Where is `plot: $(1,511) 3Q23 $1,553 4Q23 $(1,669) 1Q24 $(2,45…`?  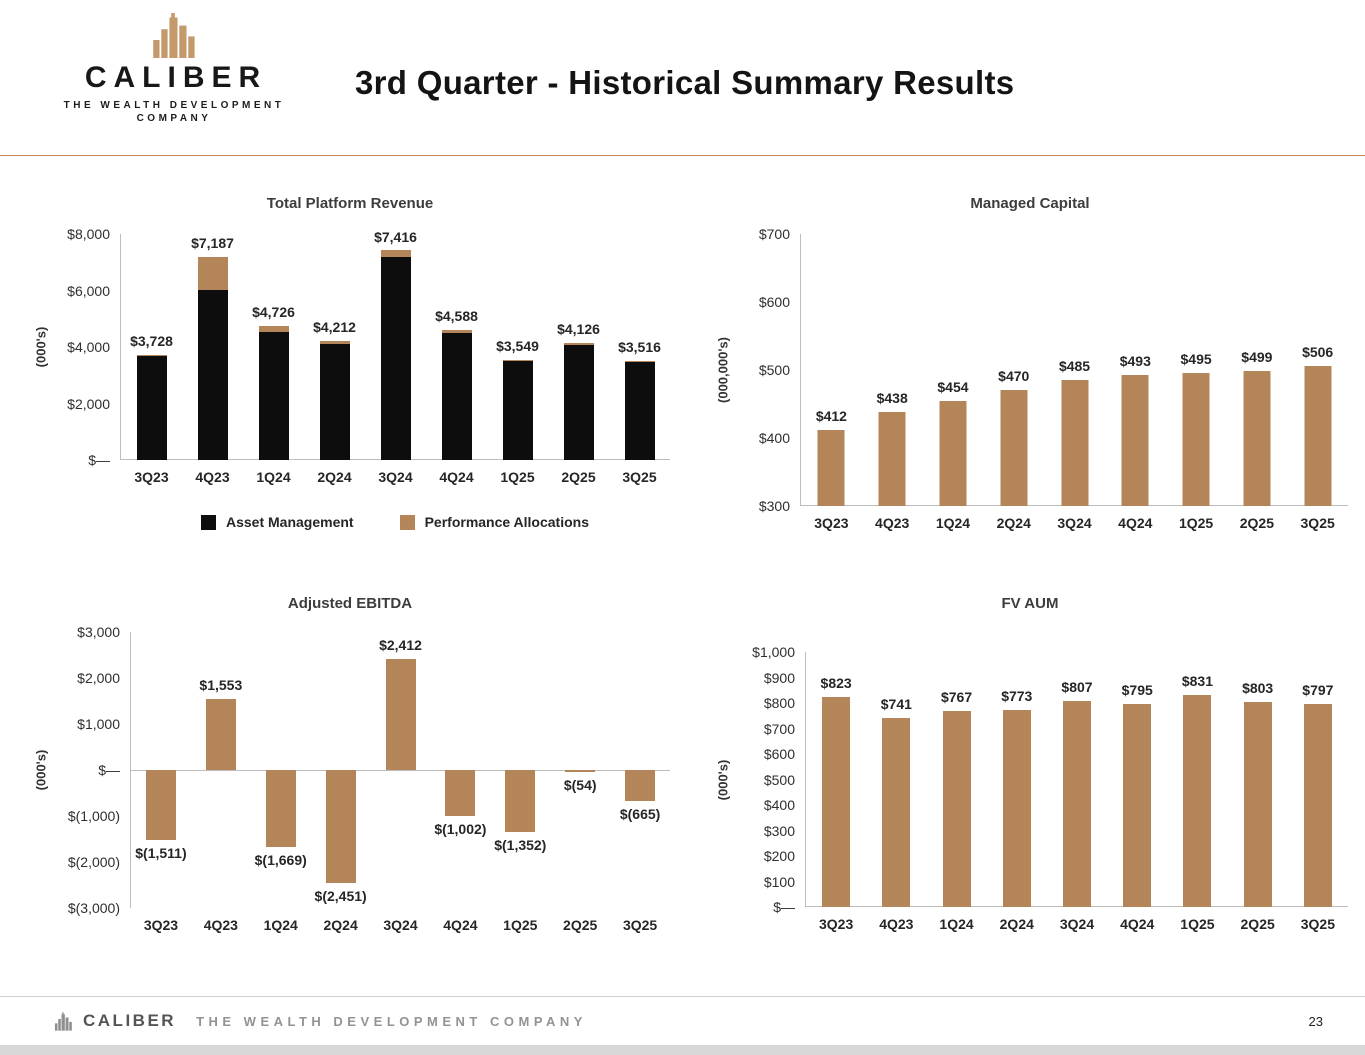
plot: $(1,511) 3Q23 $1,553 4Q23 $(1,669) 1Q24 $(2,45… is located at coordinates (400, 782).